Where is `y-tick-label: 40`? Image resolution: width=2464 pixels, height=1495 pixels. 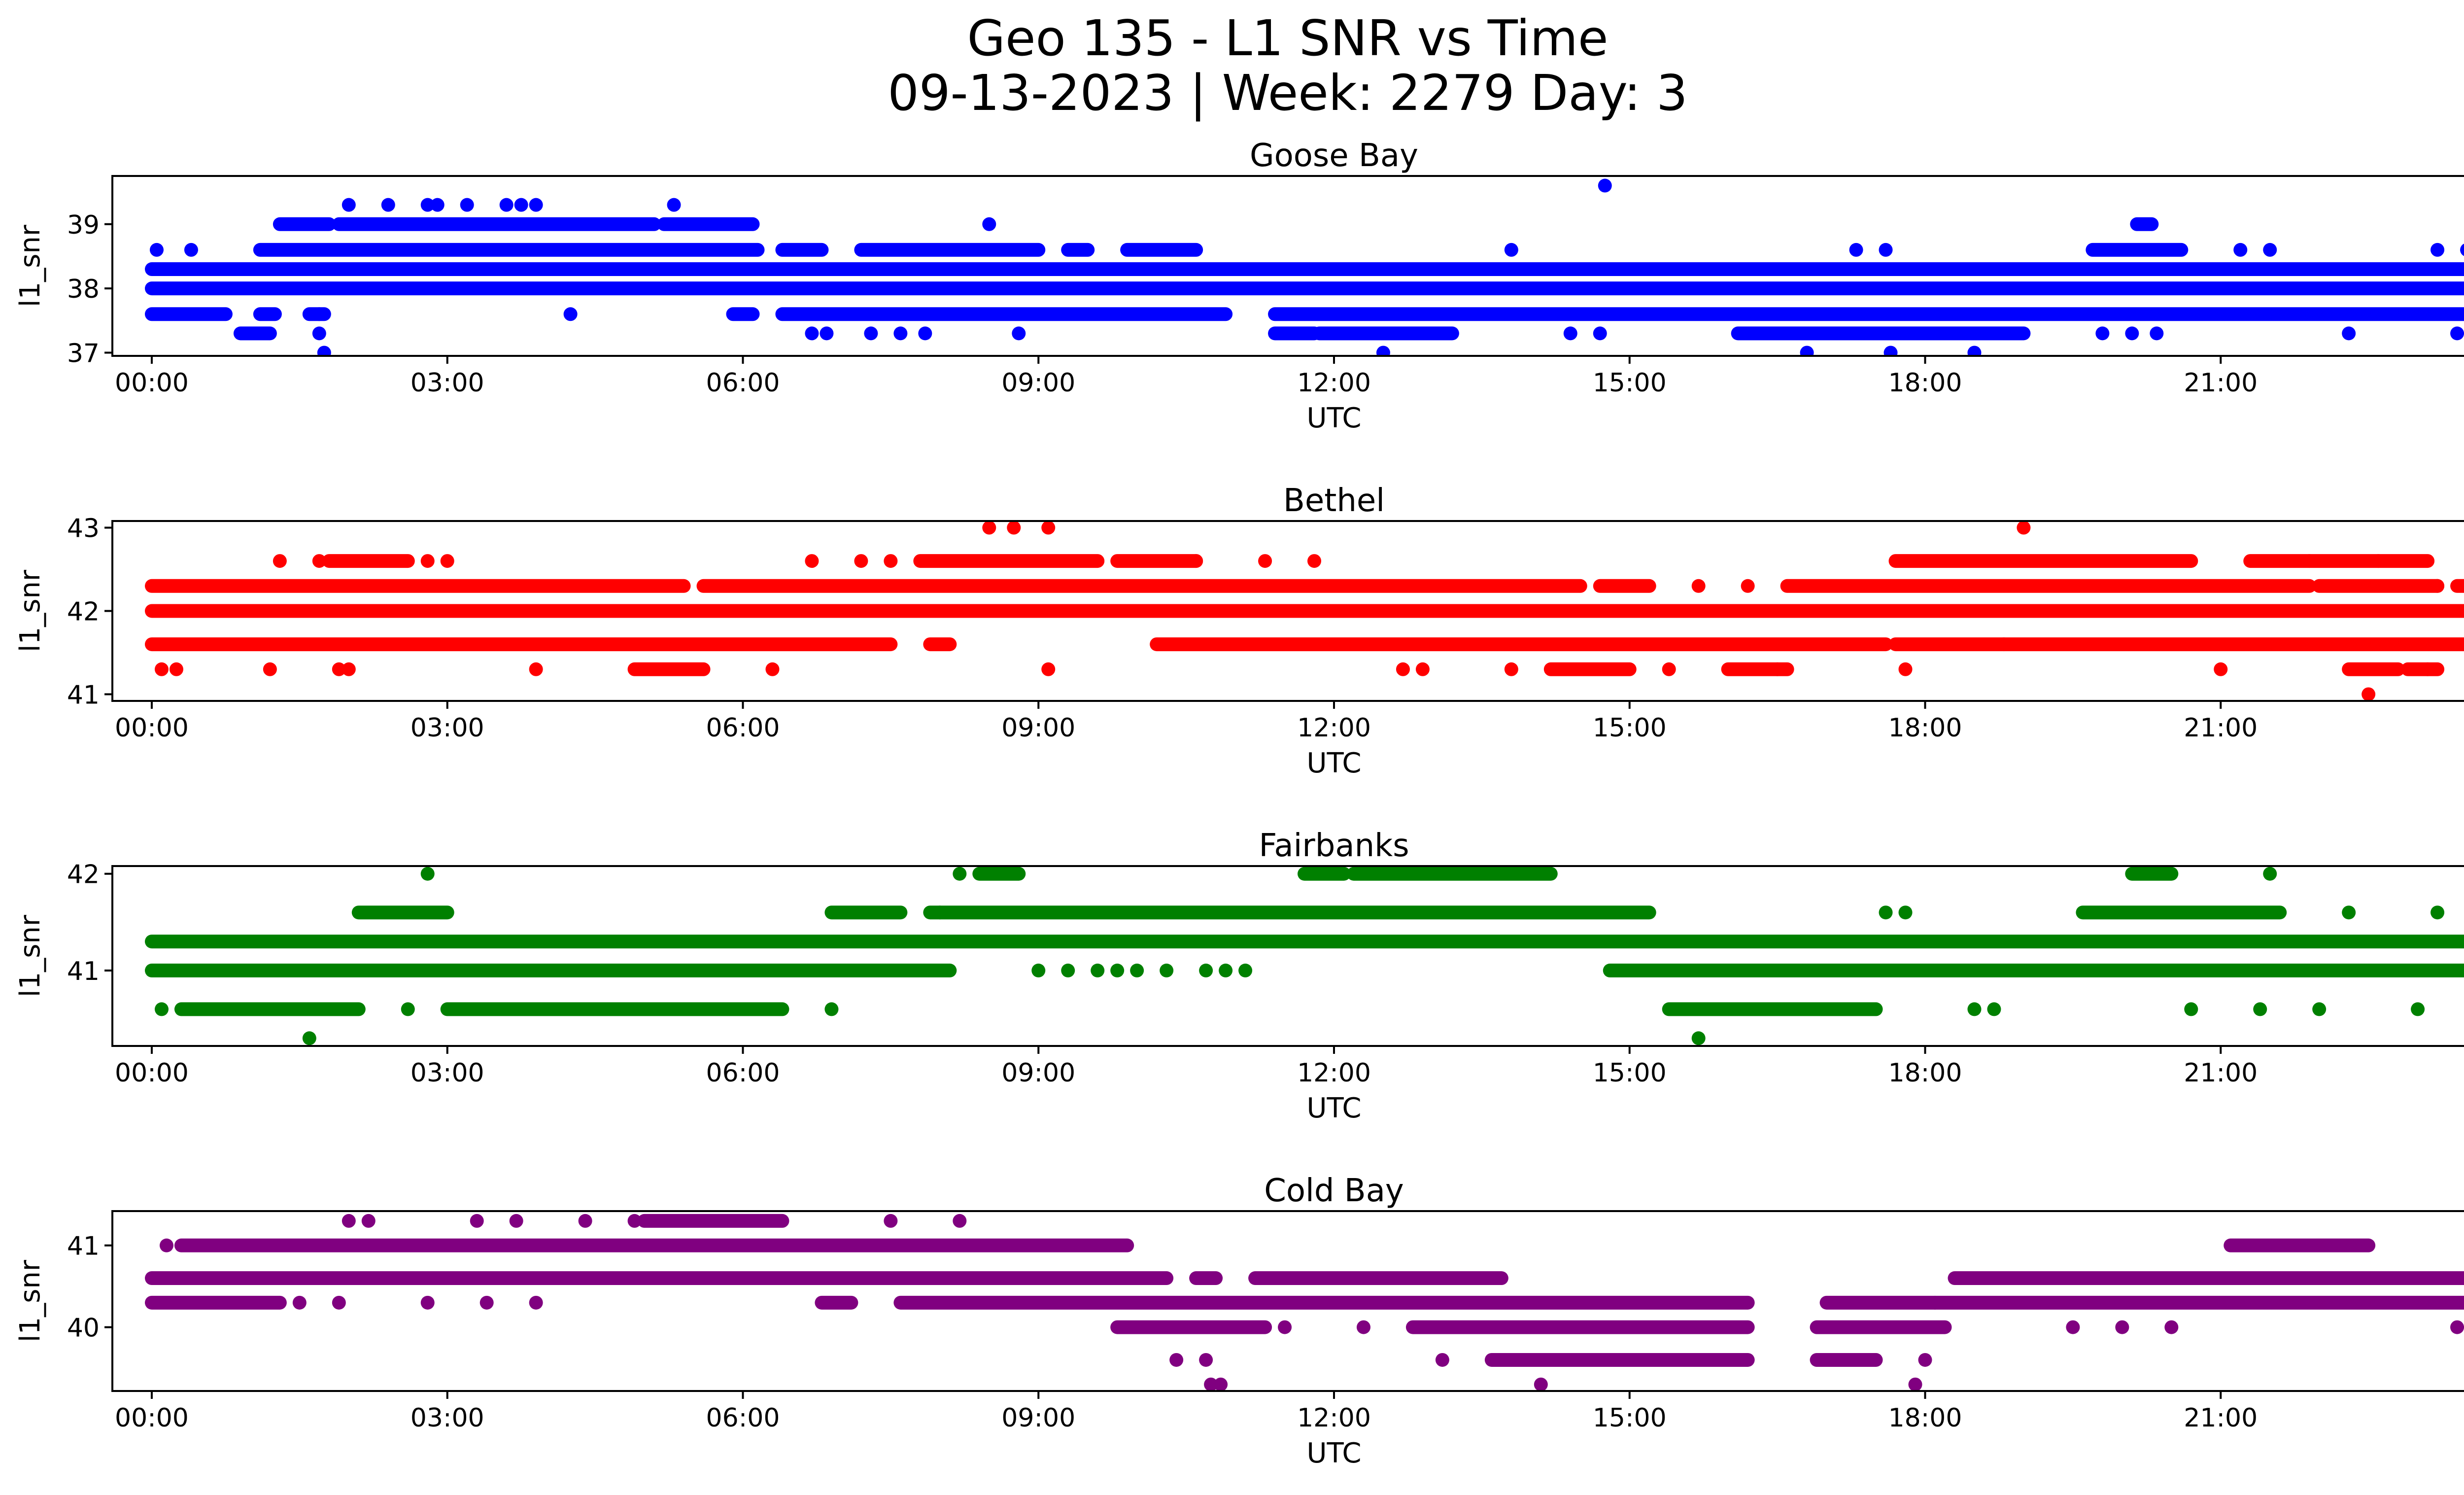
y-tick-label: 40 is located at coordinates (83, 1328).